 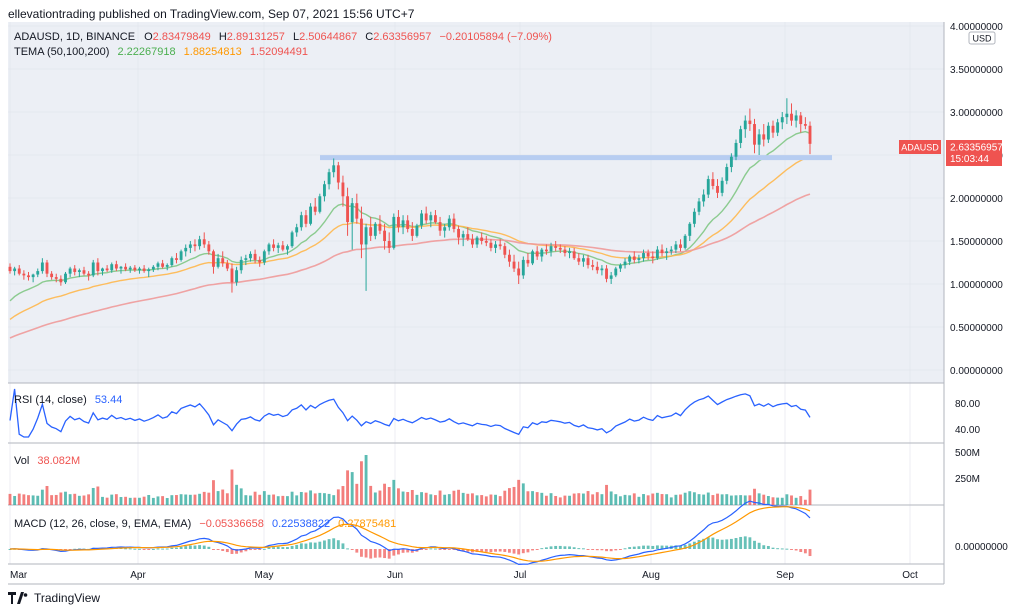 What do you see at coordinates (982, 38) in the screenshot?
I see `currency-badge` at bounding box center [982, 38].